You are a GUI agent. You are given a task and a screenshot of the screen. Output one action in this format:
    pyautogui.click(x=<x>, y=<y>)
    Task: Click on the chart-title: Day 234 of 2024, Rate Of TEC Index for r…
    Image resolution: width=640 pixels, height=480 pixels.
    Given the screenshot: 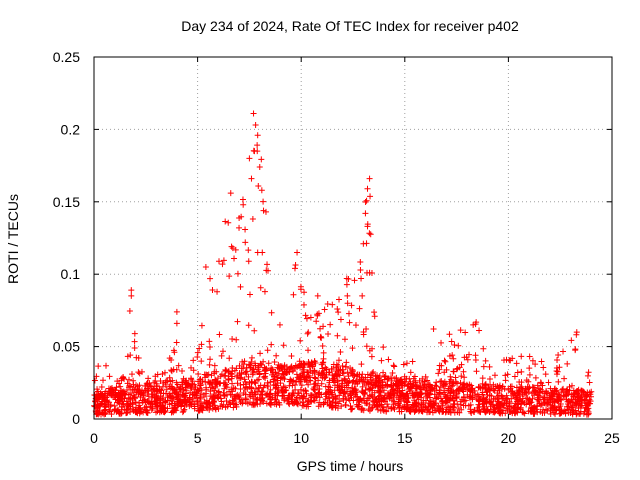 What is the action you would take?
    pyautogui.click(x=350, y=26)
    